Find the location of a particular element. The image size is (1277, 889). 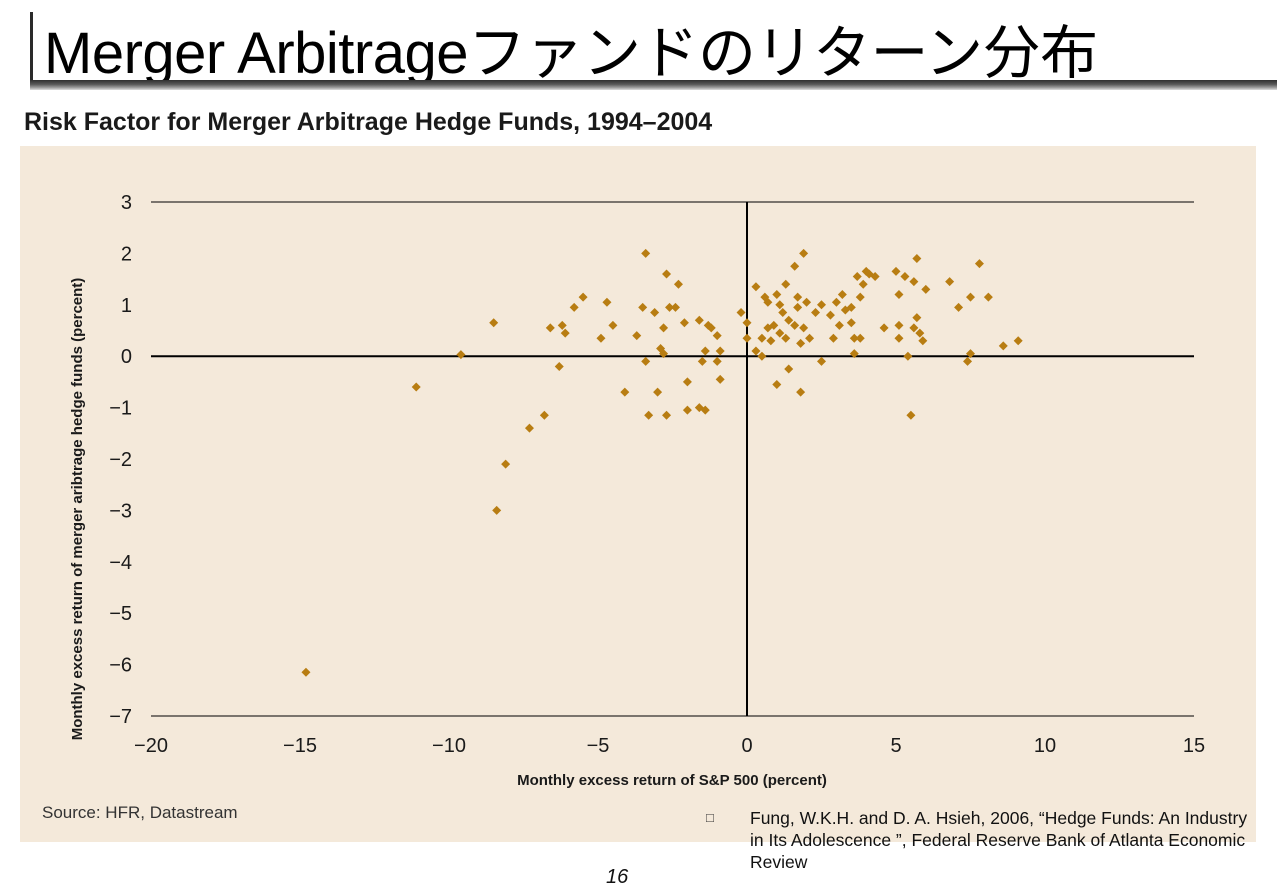

y-tick-label: −5 is located at coordinates (120, 614).